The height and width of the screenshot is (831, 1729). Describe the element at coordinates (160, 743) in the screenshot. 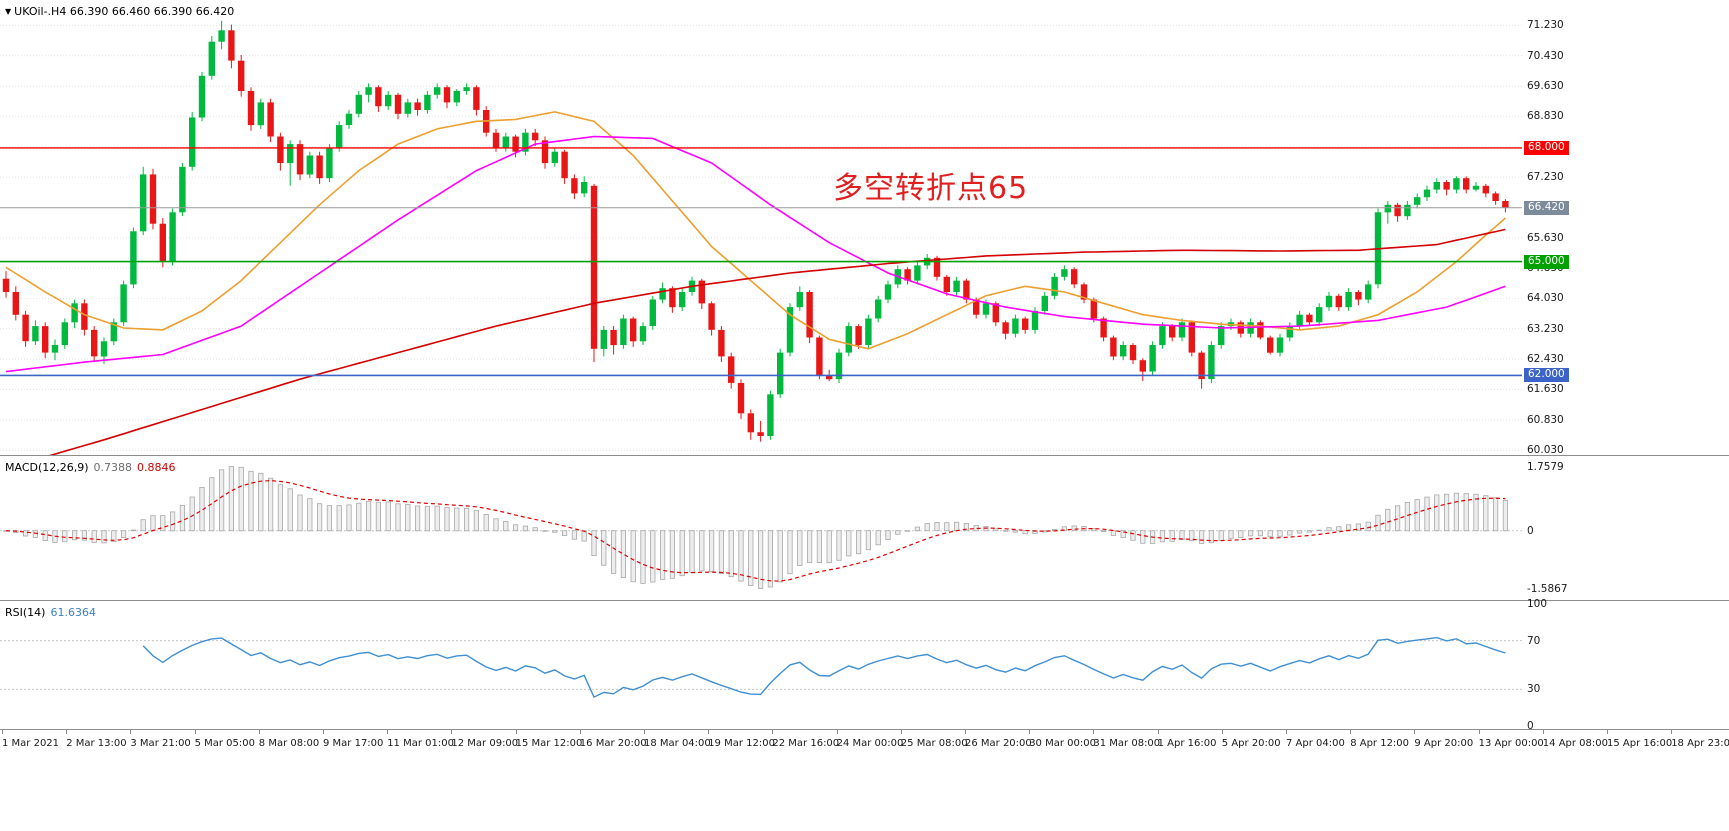

I see `time-axis-label: 3 Mar 21:00` at that location.